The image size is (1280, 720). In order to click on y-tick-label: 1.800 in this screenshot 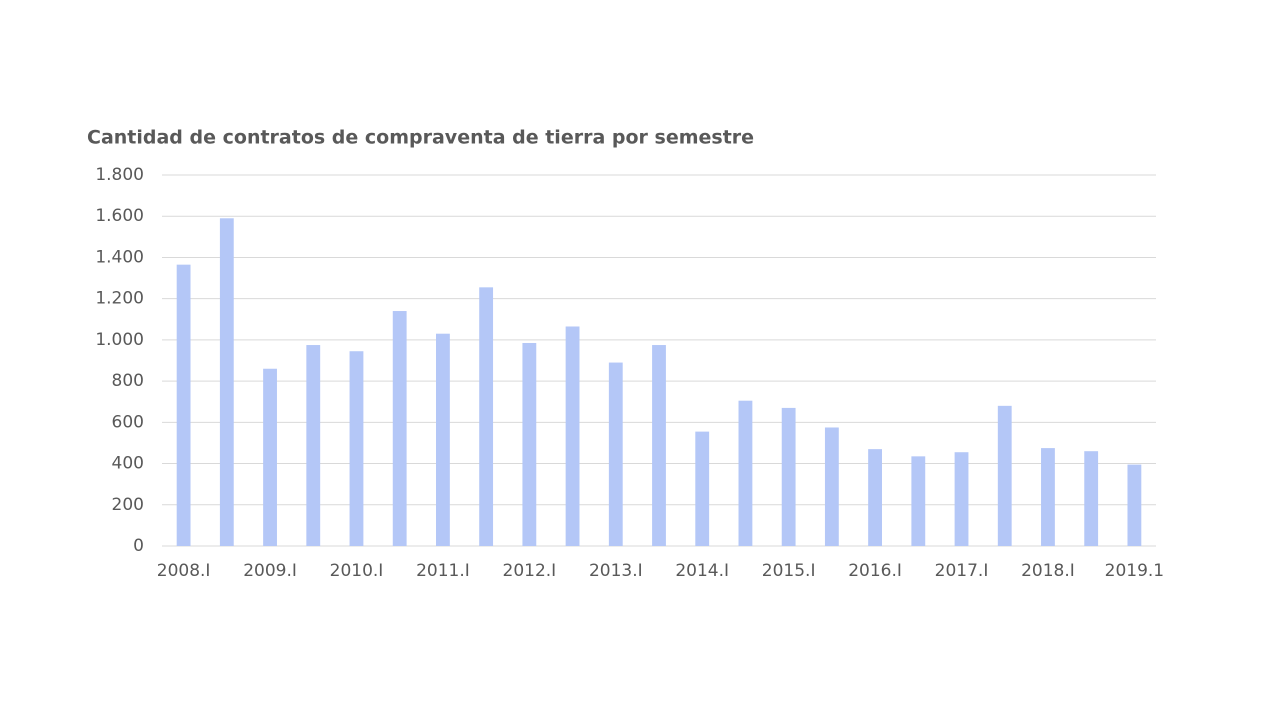, I will do `click(119, 175)`.